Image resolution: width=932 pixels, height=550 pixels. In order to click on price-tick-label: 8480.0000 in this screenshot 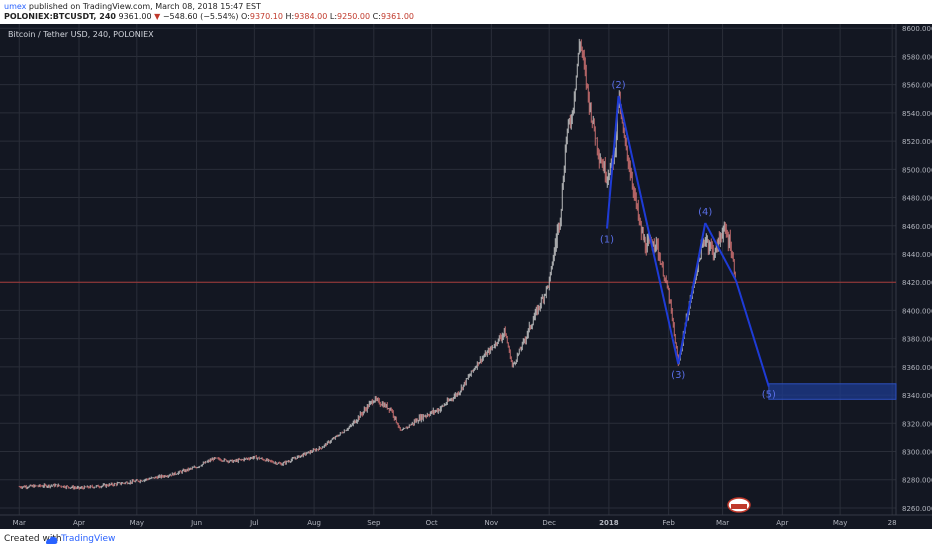, I will do `click(917, 199)`.